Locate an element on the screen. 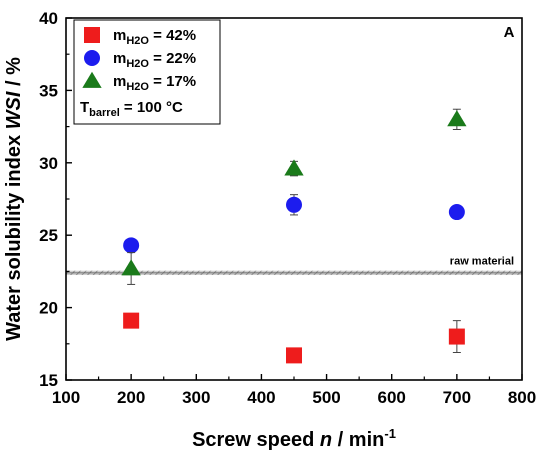 This screenshot has height=461, width=550. x-tick-label: 400 is located at coordinates (261, 397).